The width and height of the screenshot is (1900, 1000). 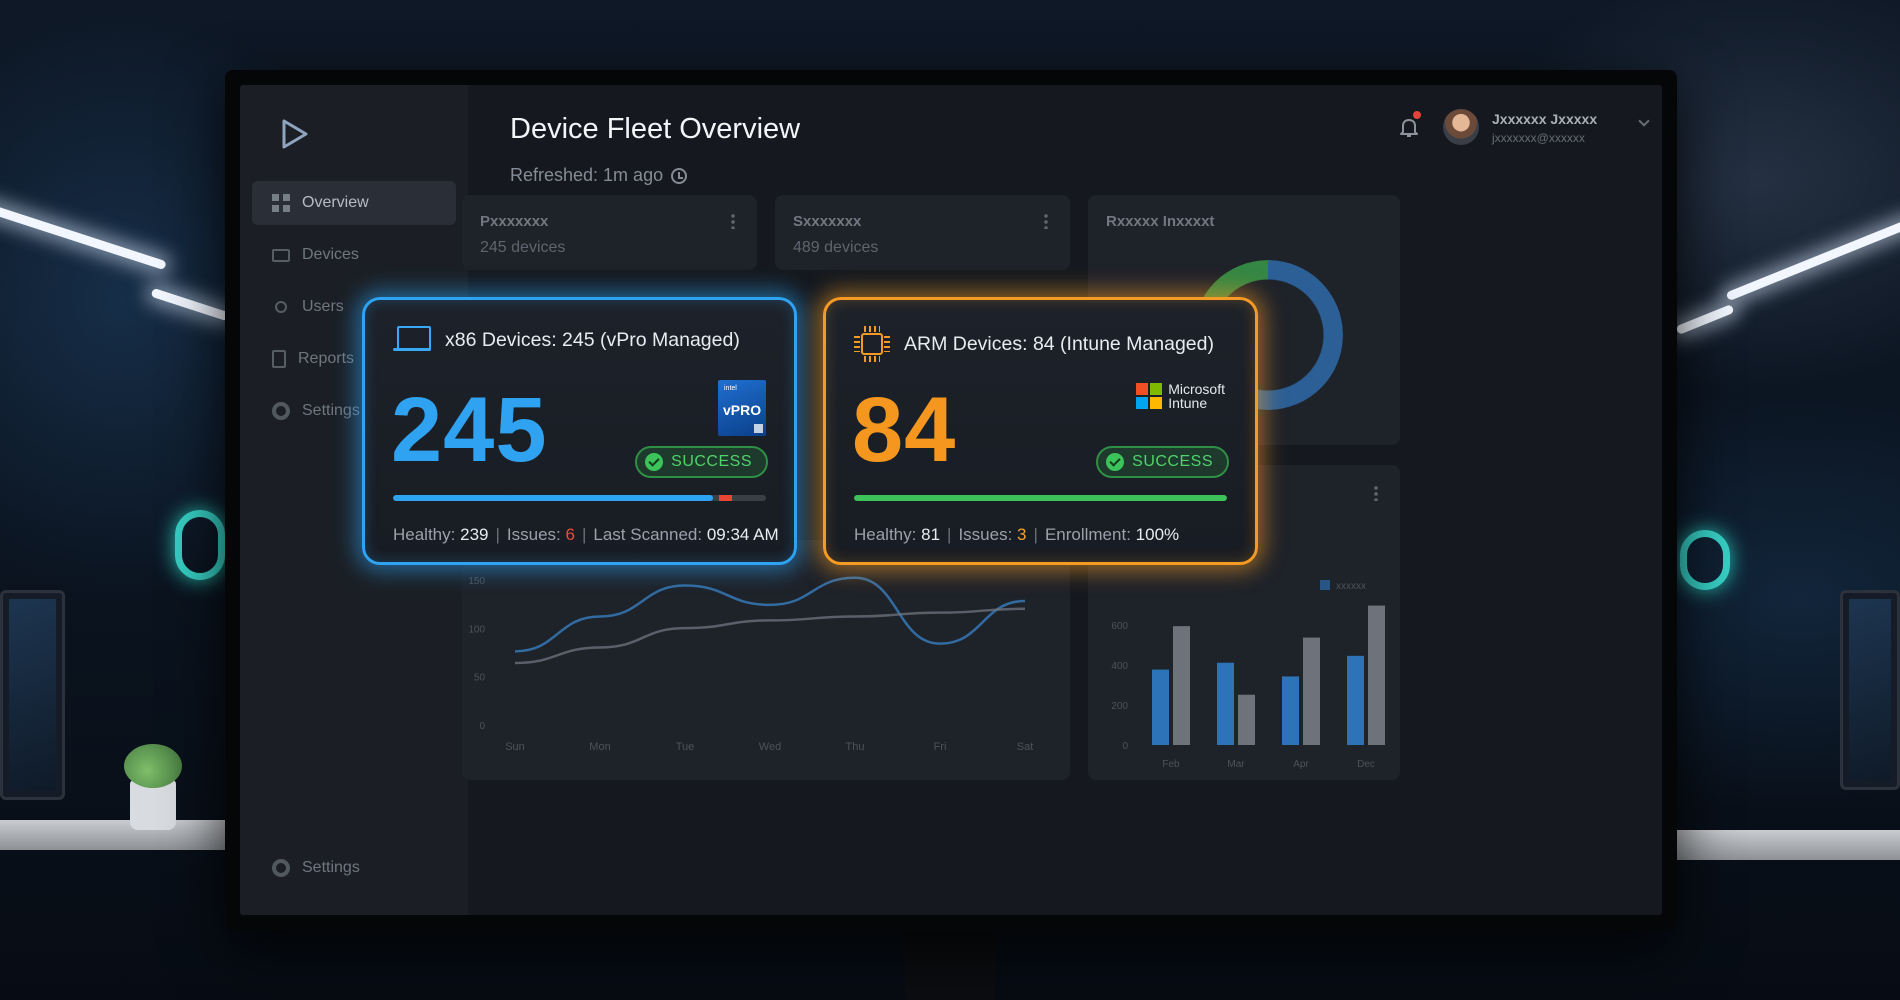 I want to click on grid-icon, so click(x=281, y=203).